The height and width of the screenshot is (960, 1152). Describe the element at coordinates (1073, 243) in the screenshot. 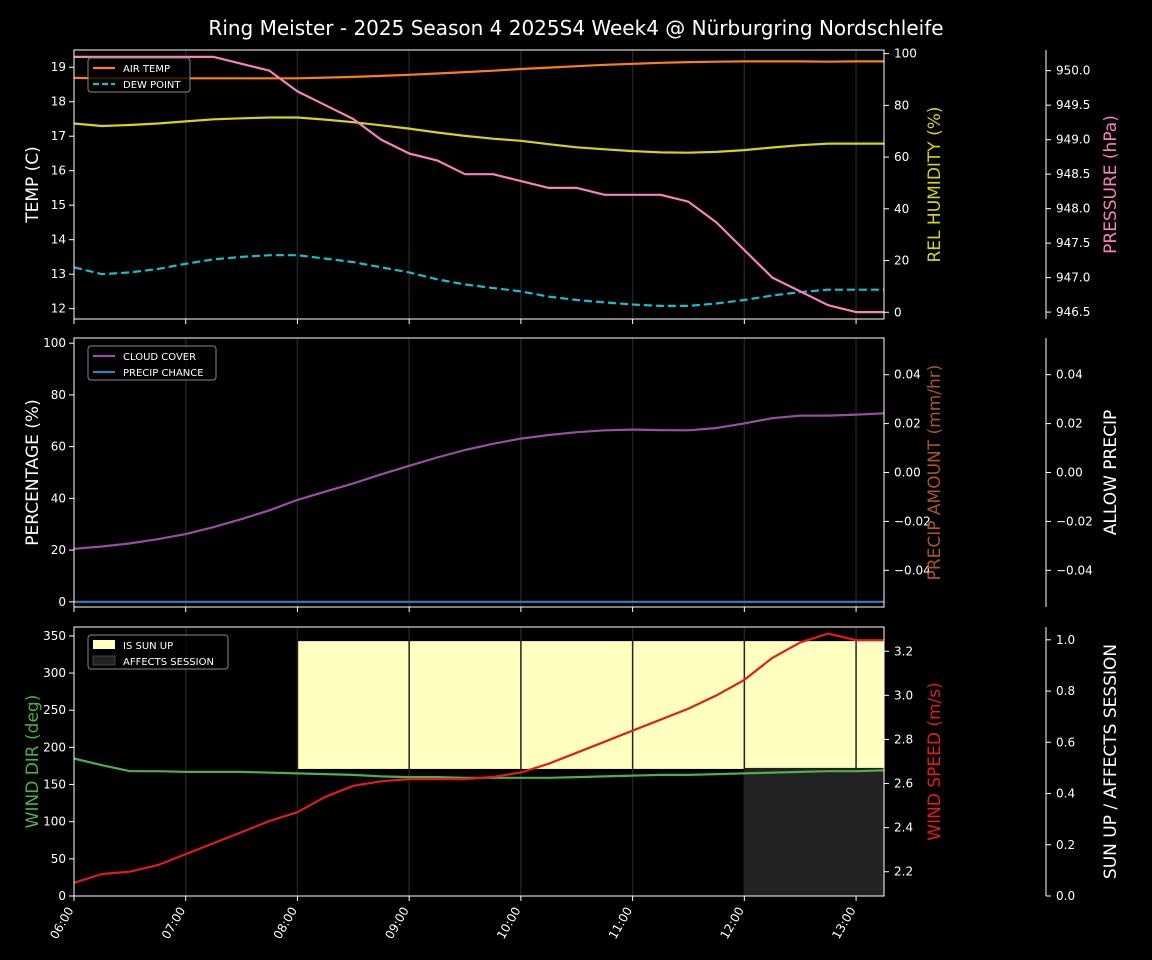

I see `right-y-tick-label: 947.5` at that location.